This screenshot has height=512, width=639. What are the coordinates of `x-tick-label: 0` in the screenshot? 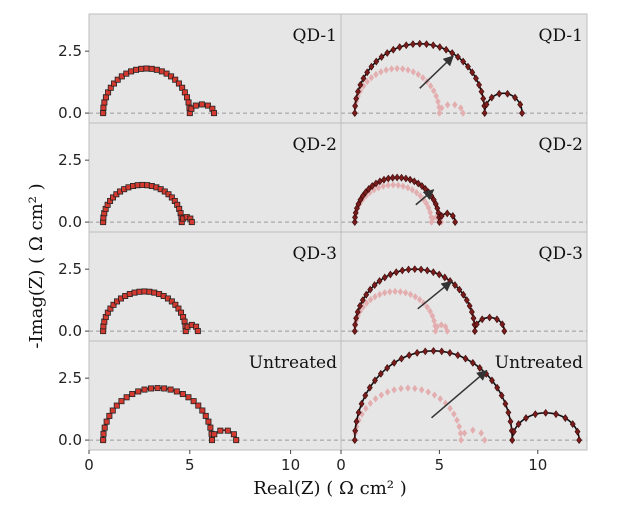 It's located at (89, 465).